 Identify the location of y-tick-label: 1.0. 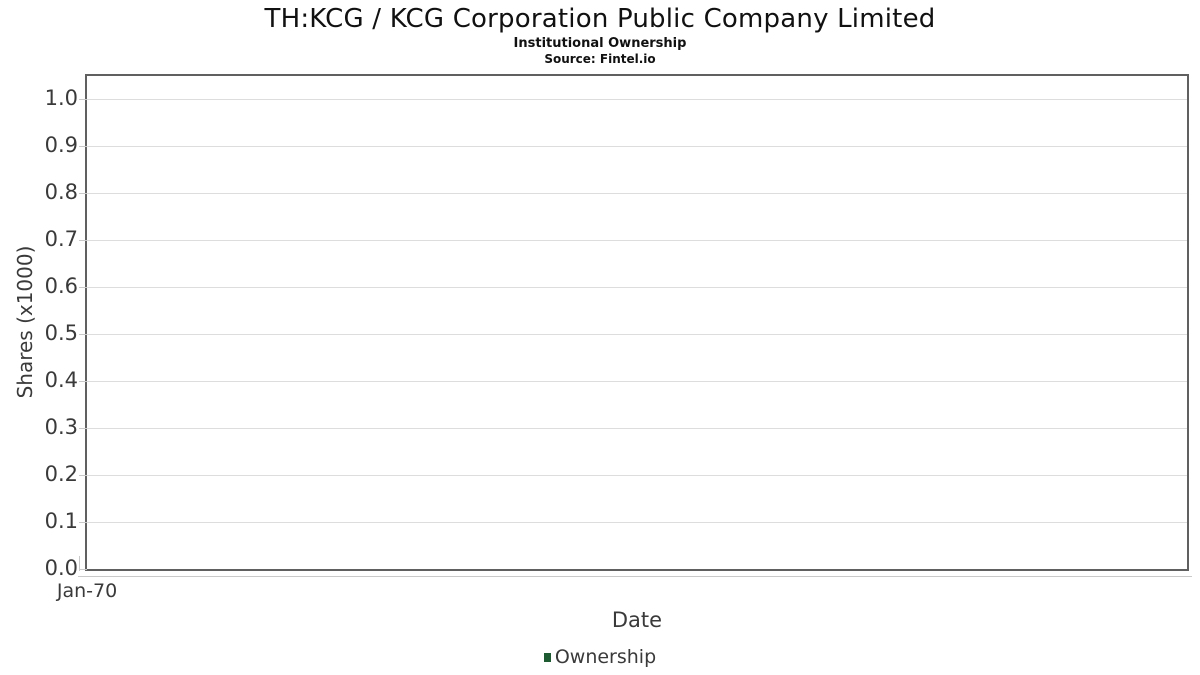
(61, 98).